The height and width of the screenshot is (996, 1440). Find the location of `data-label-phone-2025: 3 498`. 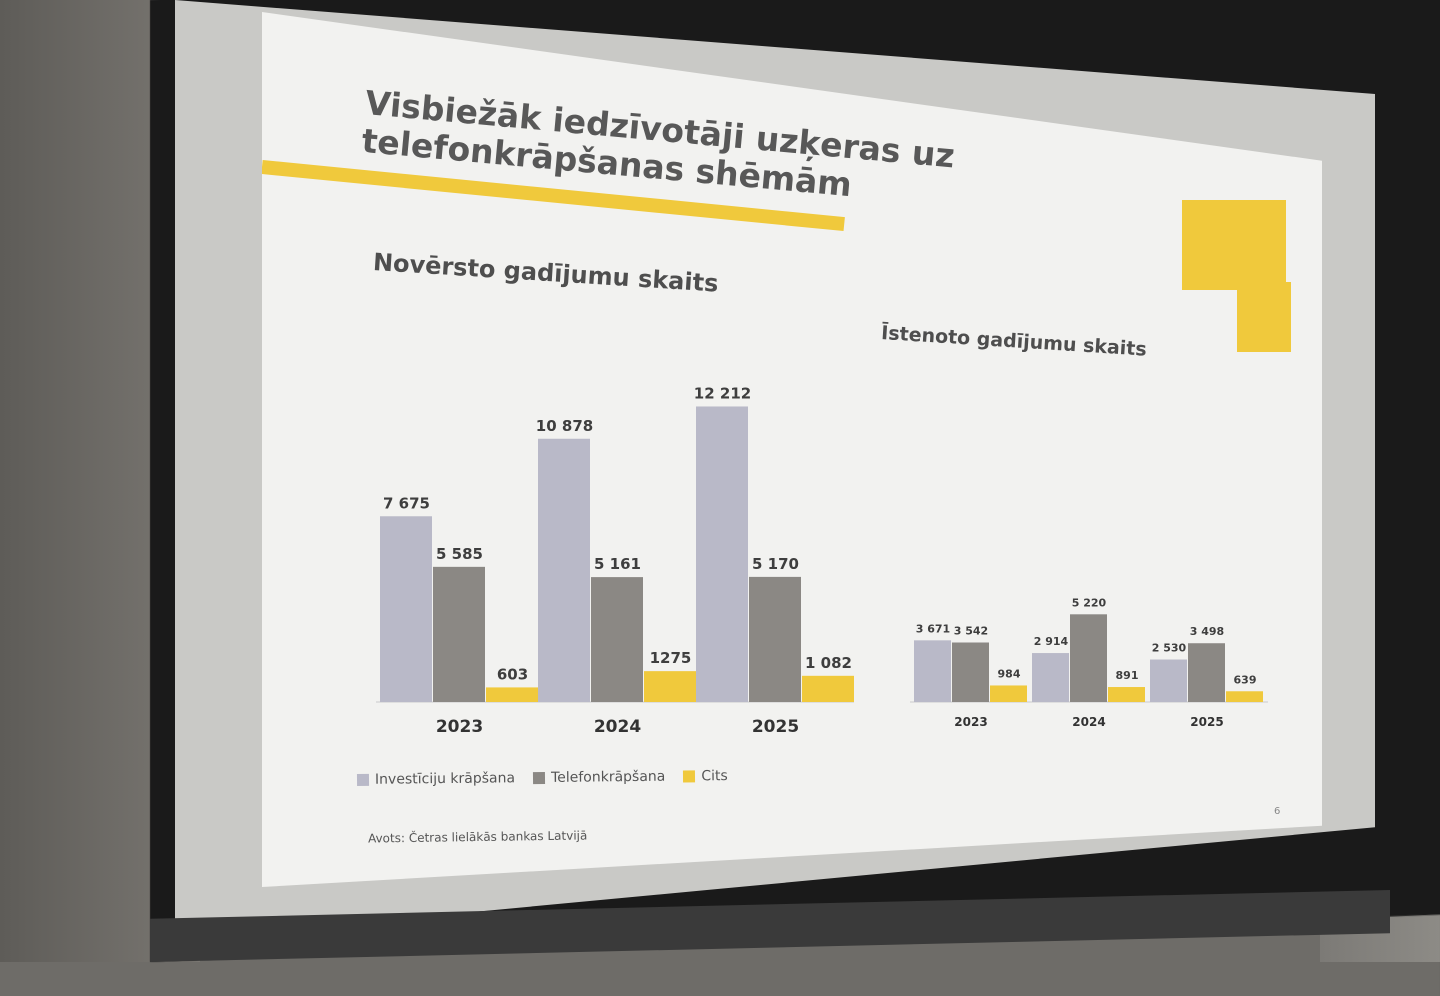

data-label-phone-2025: 3 498 is located at coordinates (1207, 631).